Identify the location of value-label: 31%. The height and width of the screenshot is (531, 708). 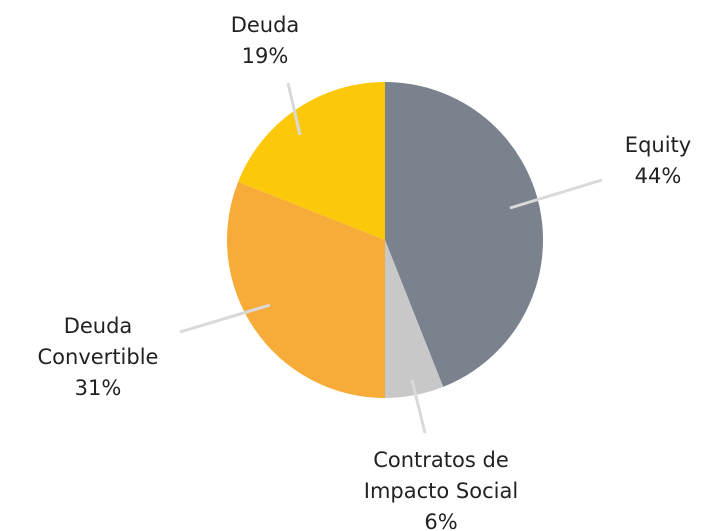
(98, 388).